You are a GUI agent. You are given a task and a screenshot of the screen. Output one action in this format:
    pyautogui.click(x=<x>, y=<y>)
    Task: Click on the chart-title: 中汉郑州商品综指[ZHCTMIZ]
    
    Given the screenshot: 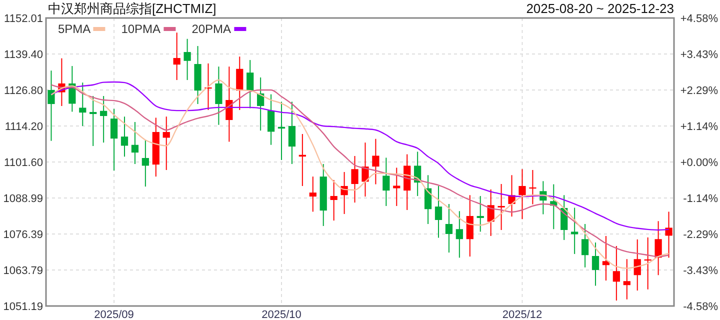 What is the action you would take?
    pyautogui.click(x=132, y=8)
    